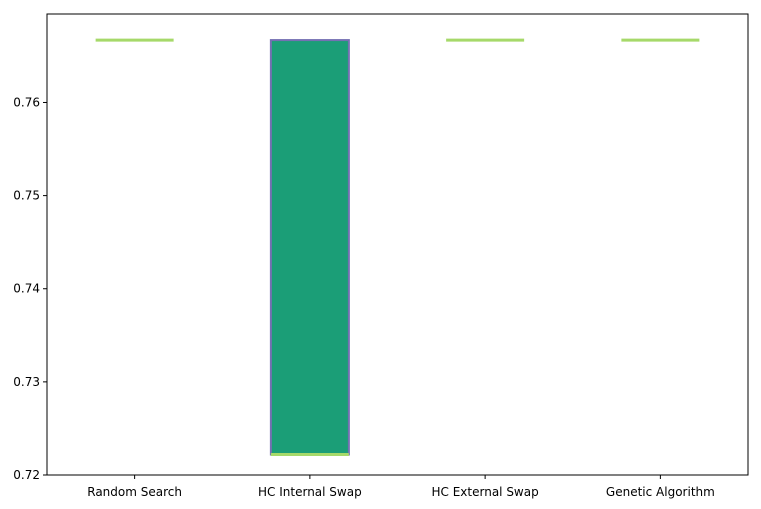 Image resolution: width=761 pixels, height=509 pixels. I want to click on y-tick-label: 0.72, so click(26, 475).